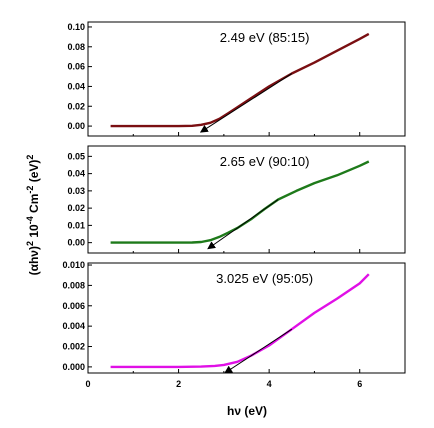 The width and height of the screenshot is (434, 428). What do you see at coordinates (76, 156) in the screenshot?
I see `y-tick-label: 0.05` at bounding box center [76, 156].